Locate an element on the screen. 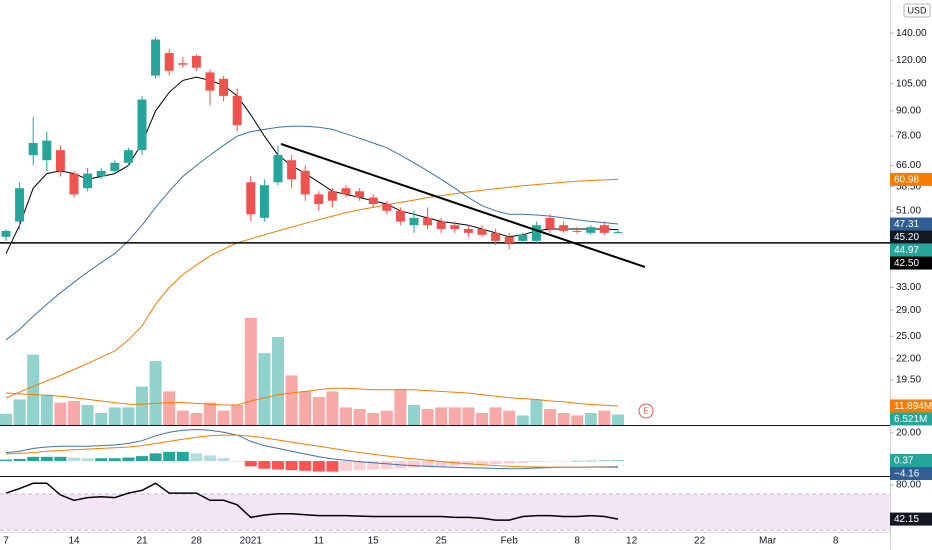 The image size is (932, 550). price-tag-label: −4.16 is located at coordinates (907, 474).